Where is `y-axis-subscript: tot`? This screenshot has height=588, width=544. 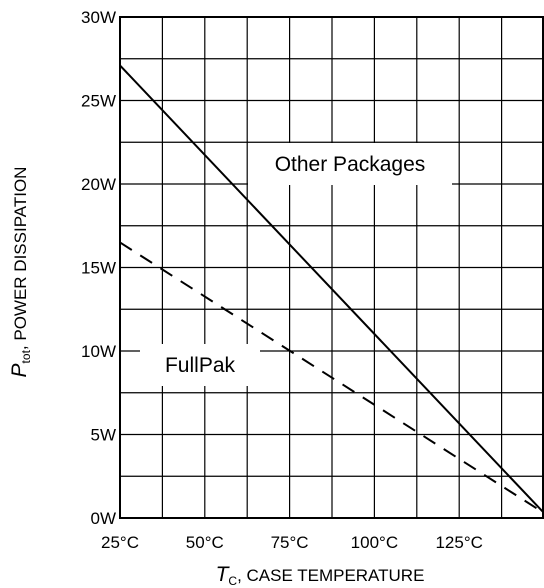 y-axis-subscript: tot is located at coordinates (26, 356).